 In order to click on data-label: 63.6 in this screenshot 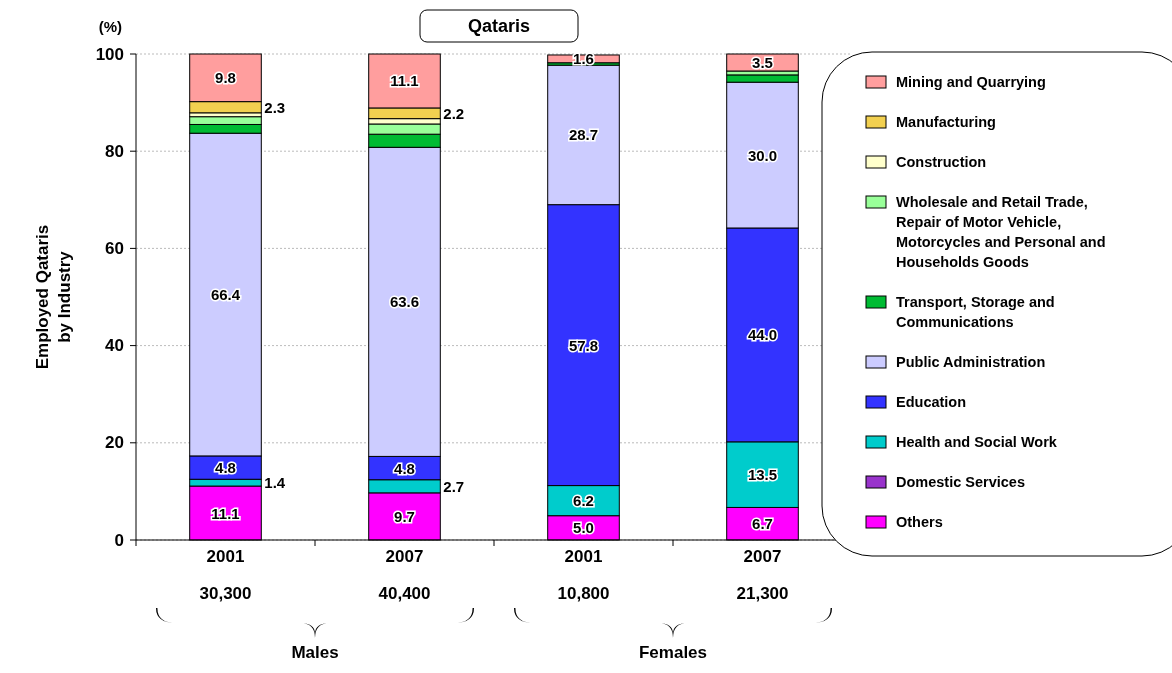, I will do `click(404, 302)`.